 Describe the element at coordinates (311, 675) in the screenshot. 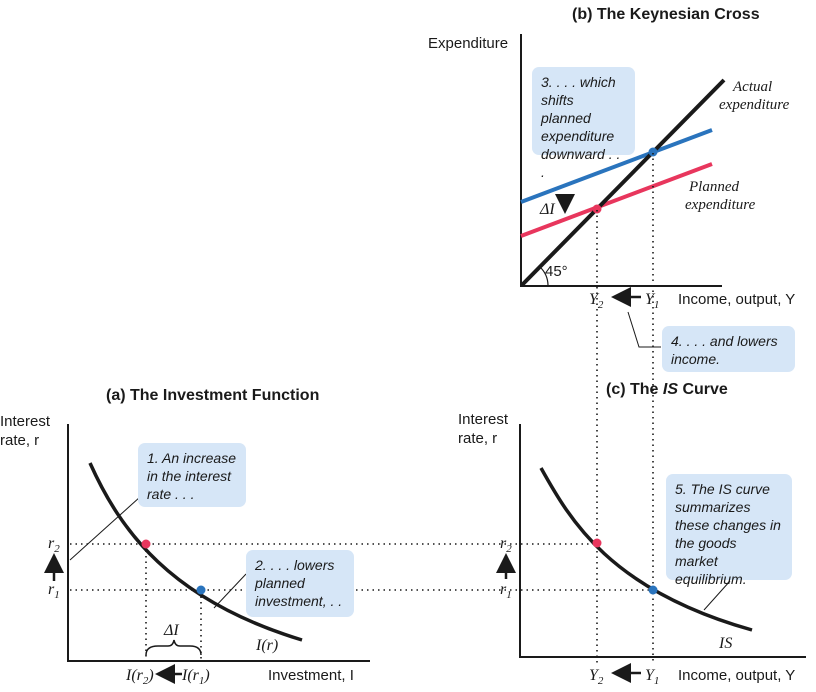

I see `panel-a-x-axis-label: Investment, I` at that location.